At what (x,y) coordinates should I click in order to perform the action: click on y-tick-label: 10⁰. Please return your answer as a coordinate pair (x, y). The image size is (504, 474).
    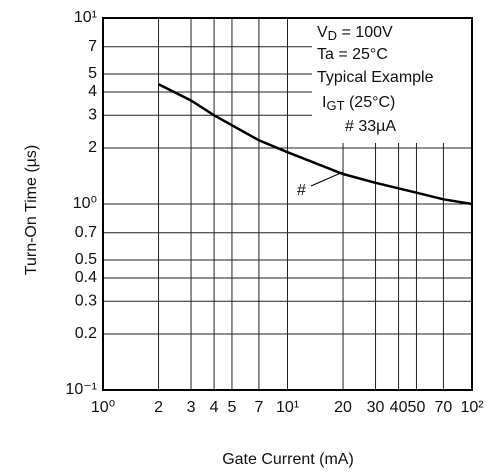
    Looking at the image, I should click on (85, 203).